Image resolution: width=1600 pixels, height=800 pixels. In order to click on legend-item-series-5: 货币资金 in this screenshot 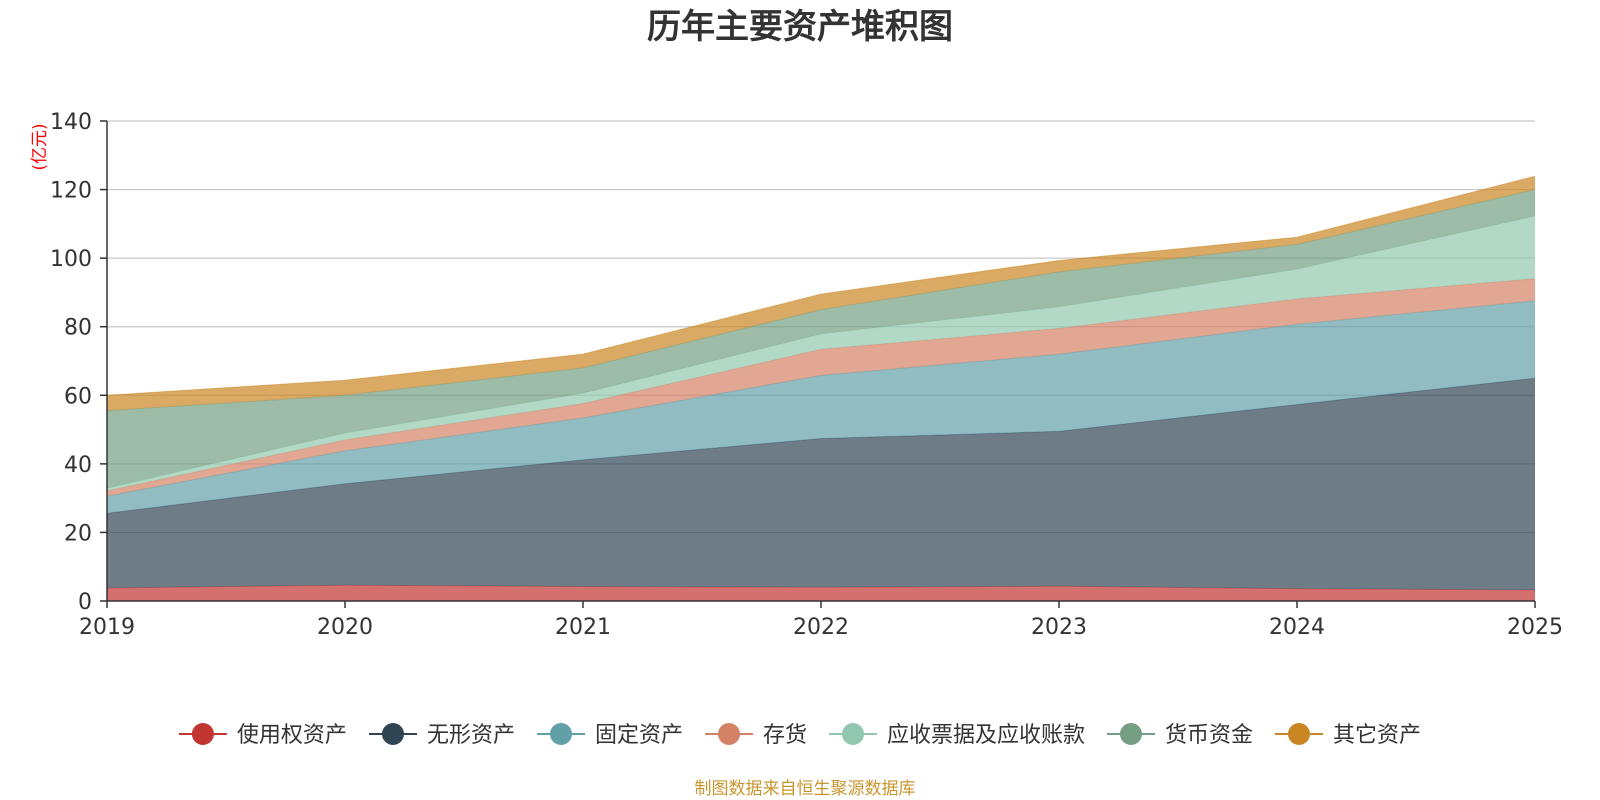, I will do `click(1180, 735)`.